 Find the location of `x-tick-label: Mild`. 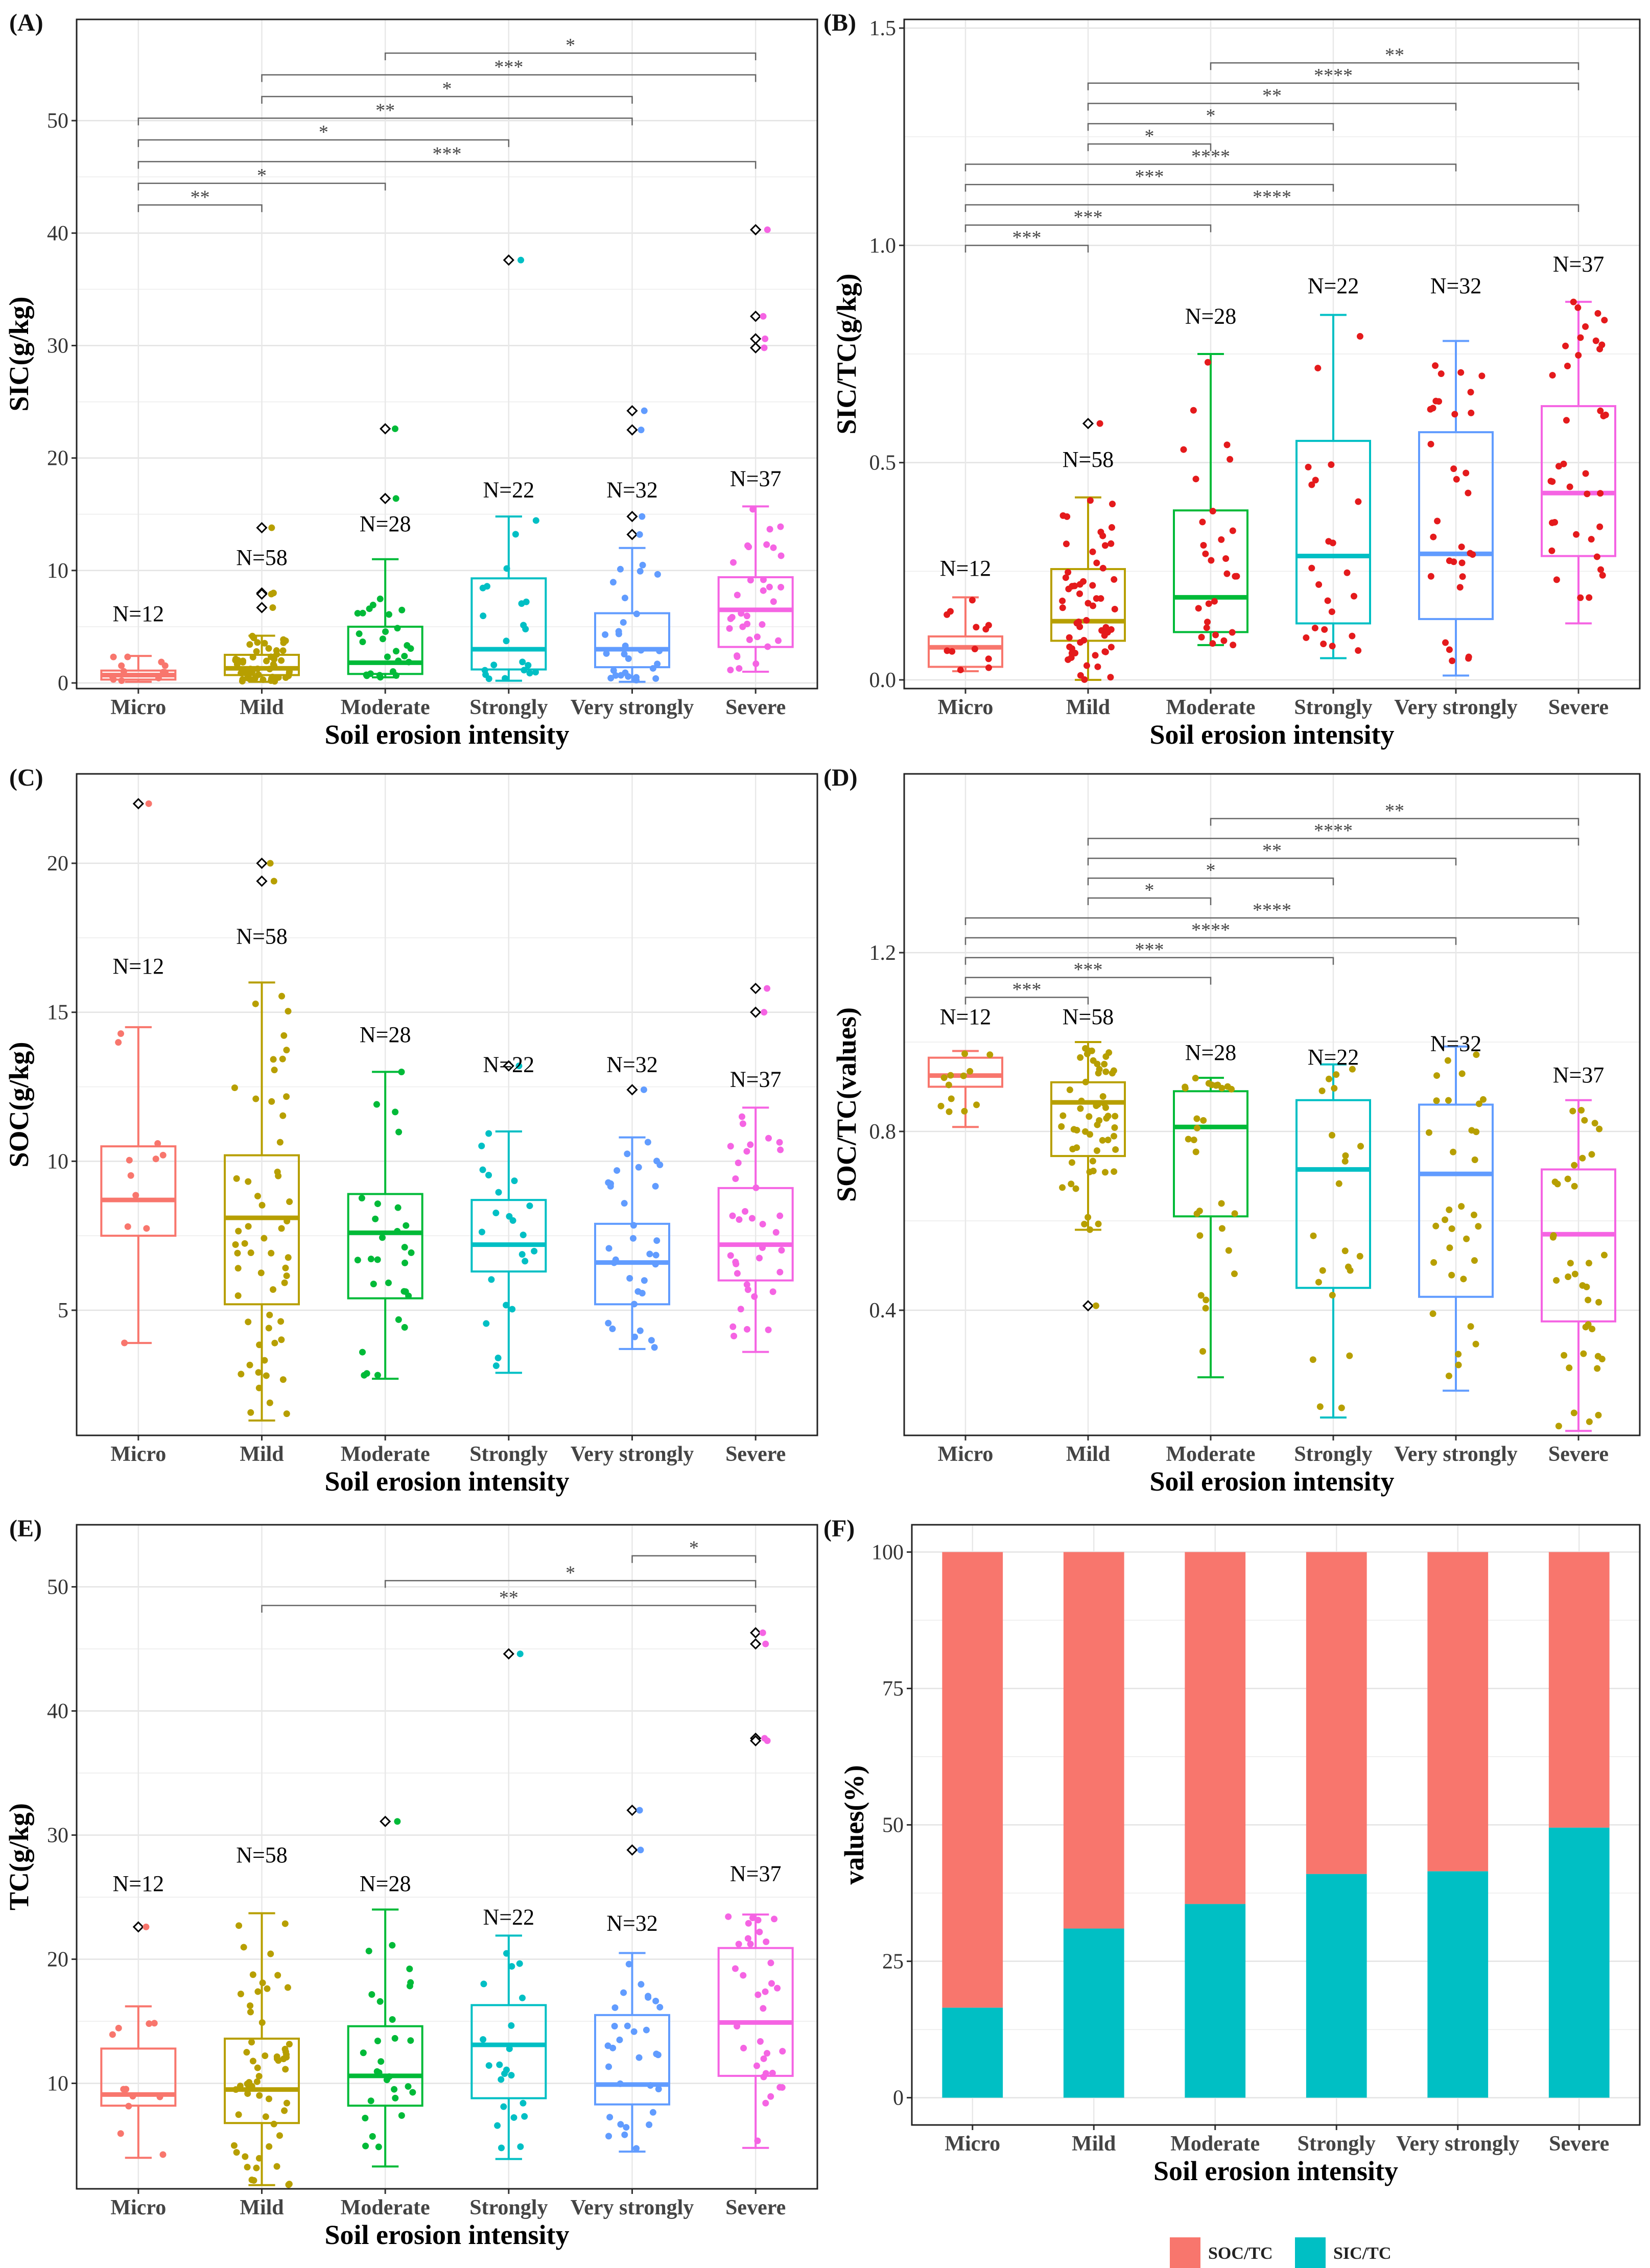

x-tick-label: Mild is located at coordinates (1088, 1454).